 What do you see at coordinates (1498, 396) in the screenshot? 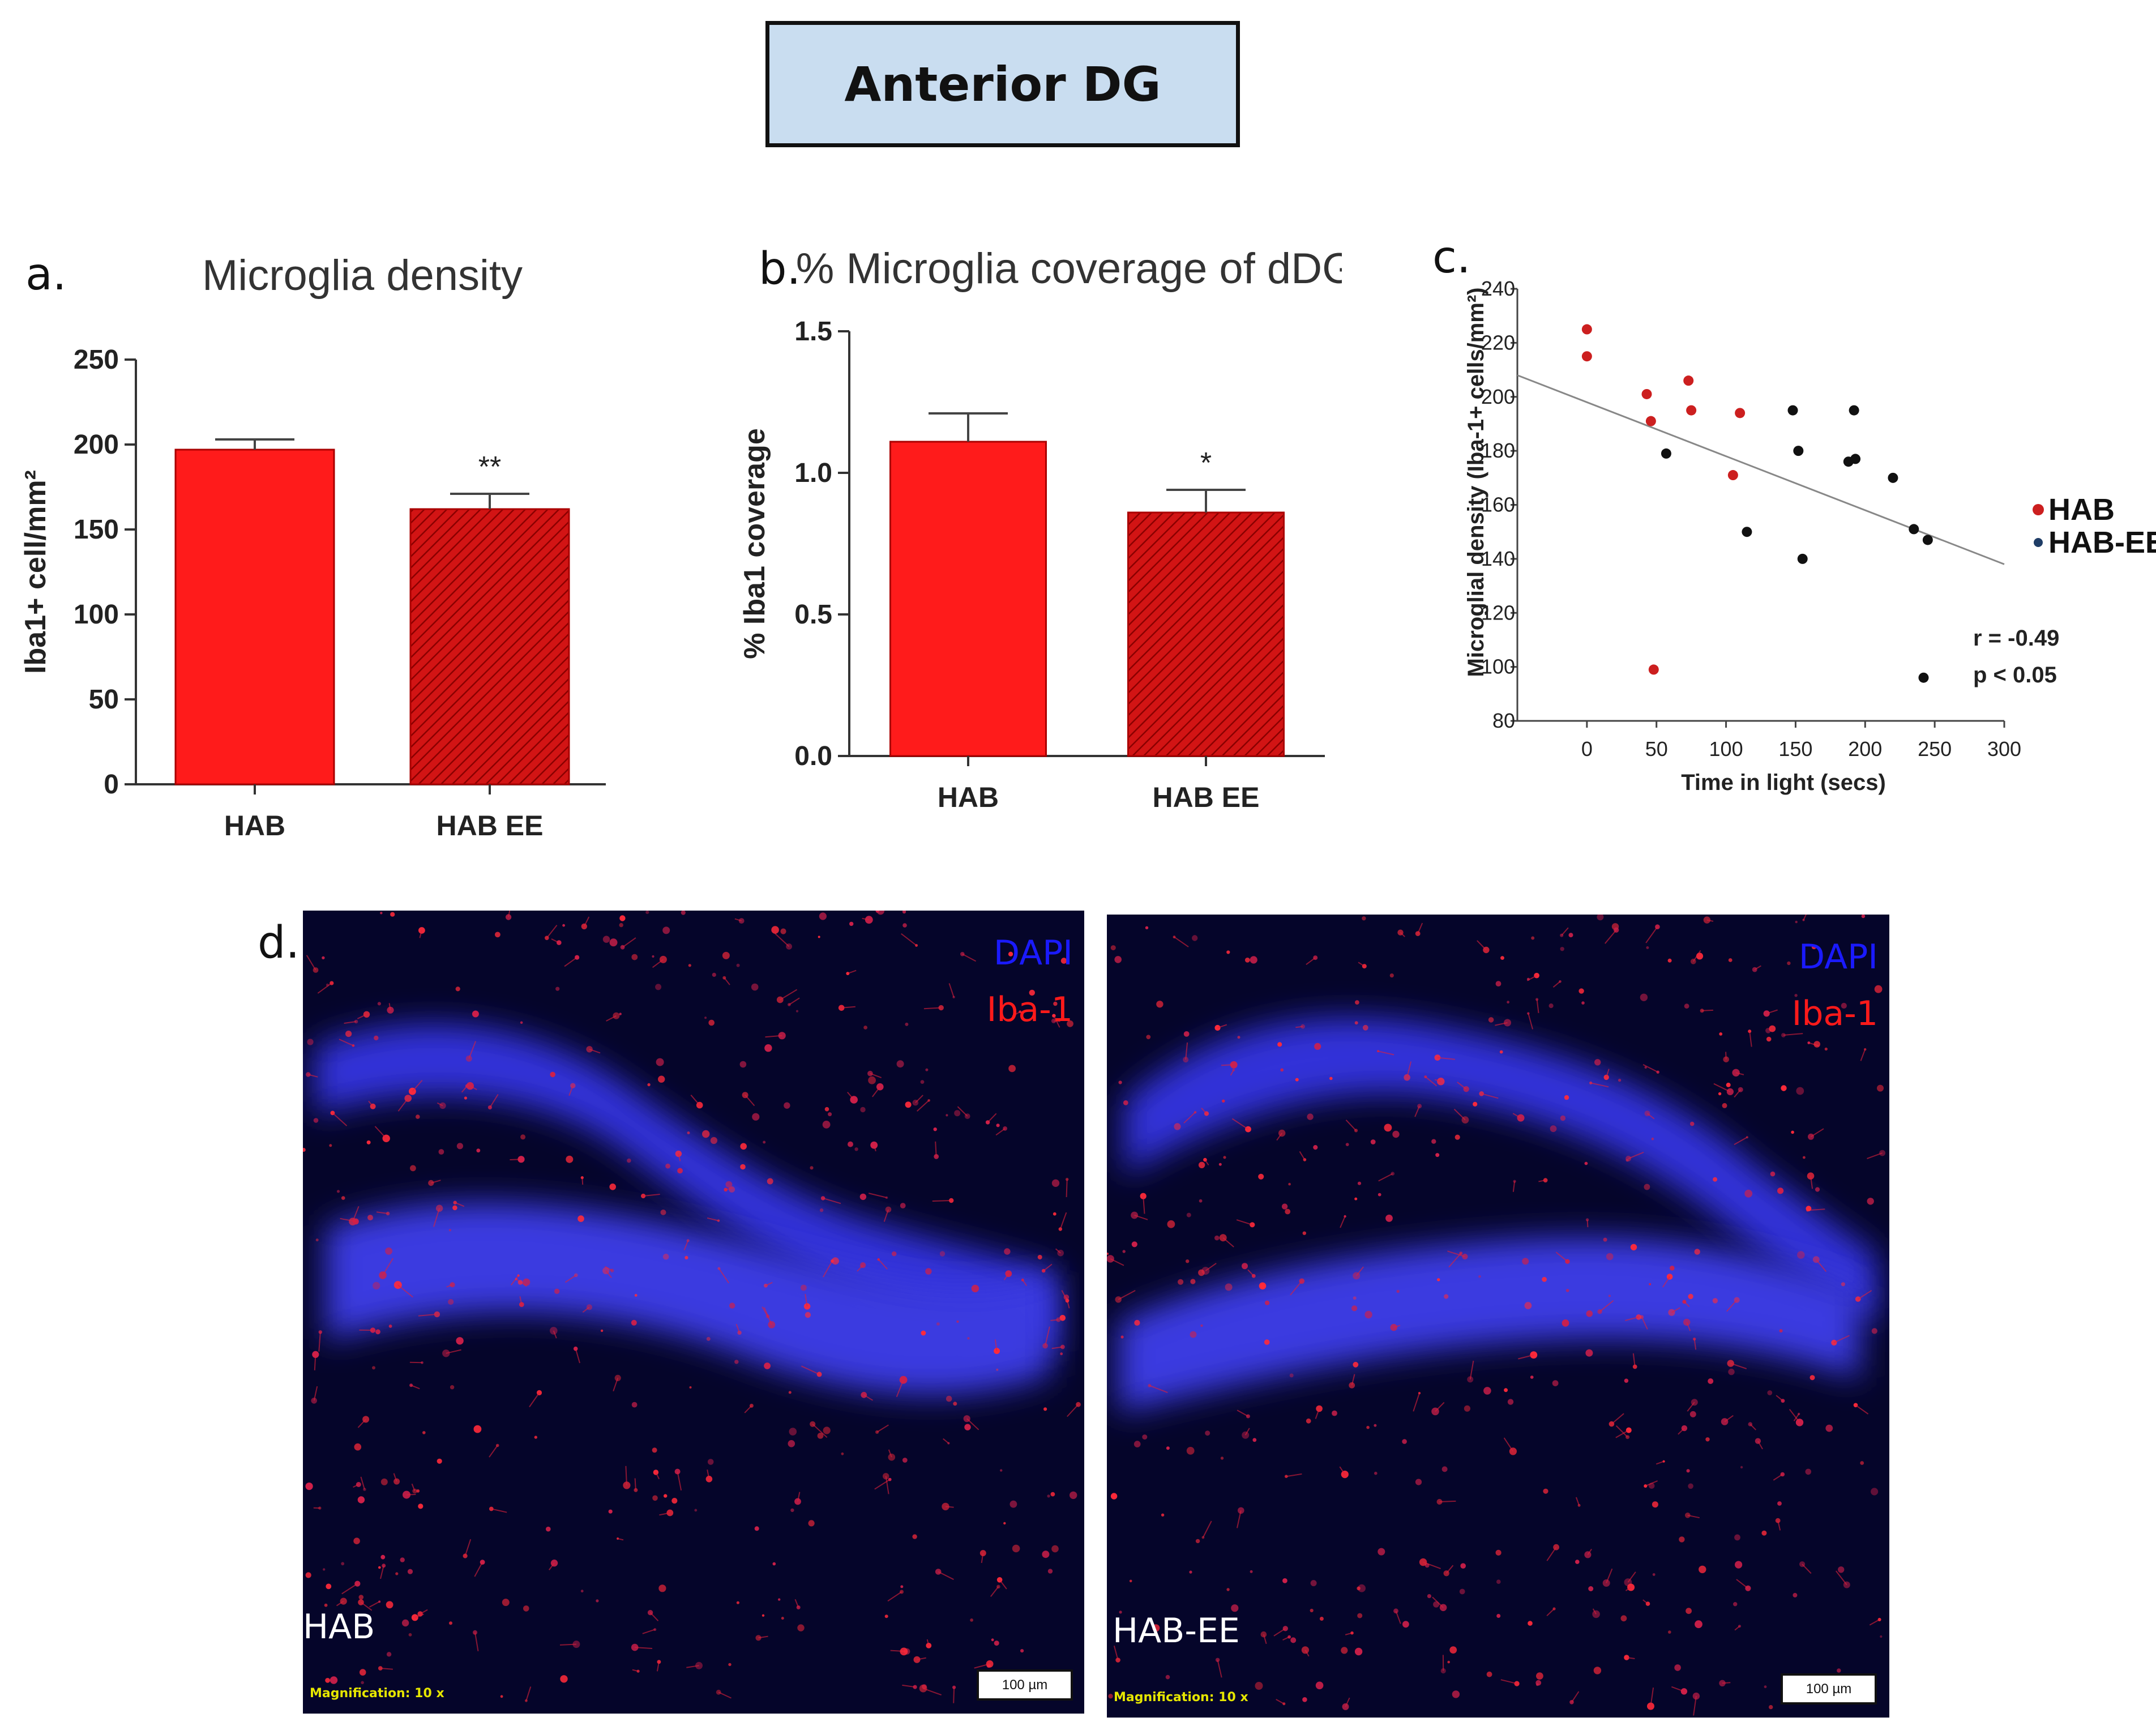
I see `chart-c-ytick-label: 200` at bounding box center [1498, 396].